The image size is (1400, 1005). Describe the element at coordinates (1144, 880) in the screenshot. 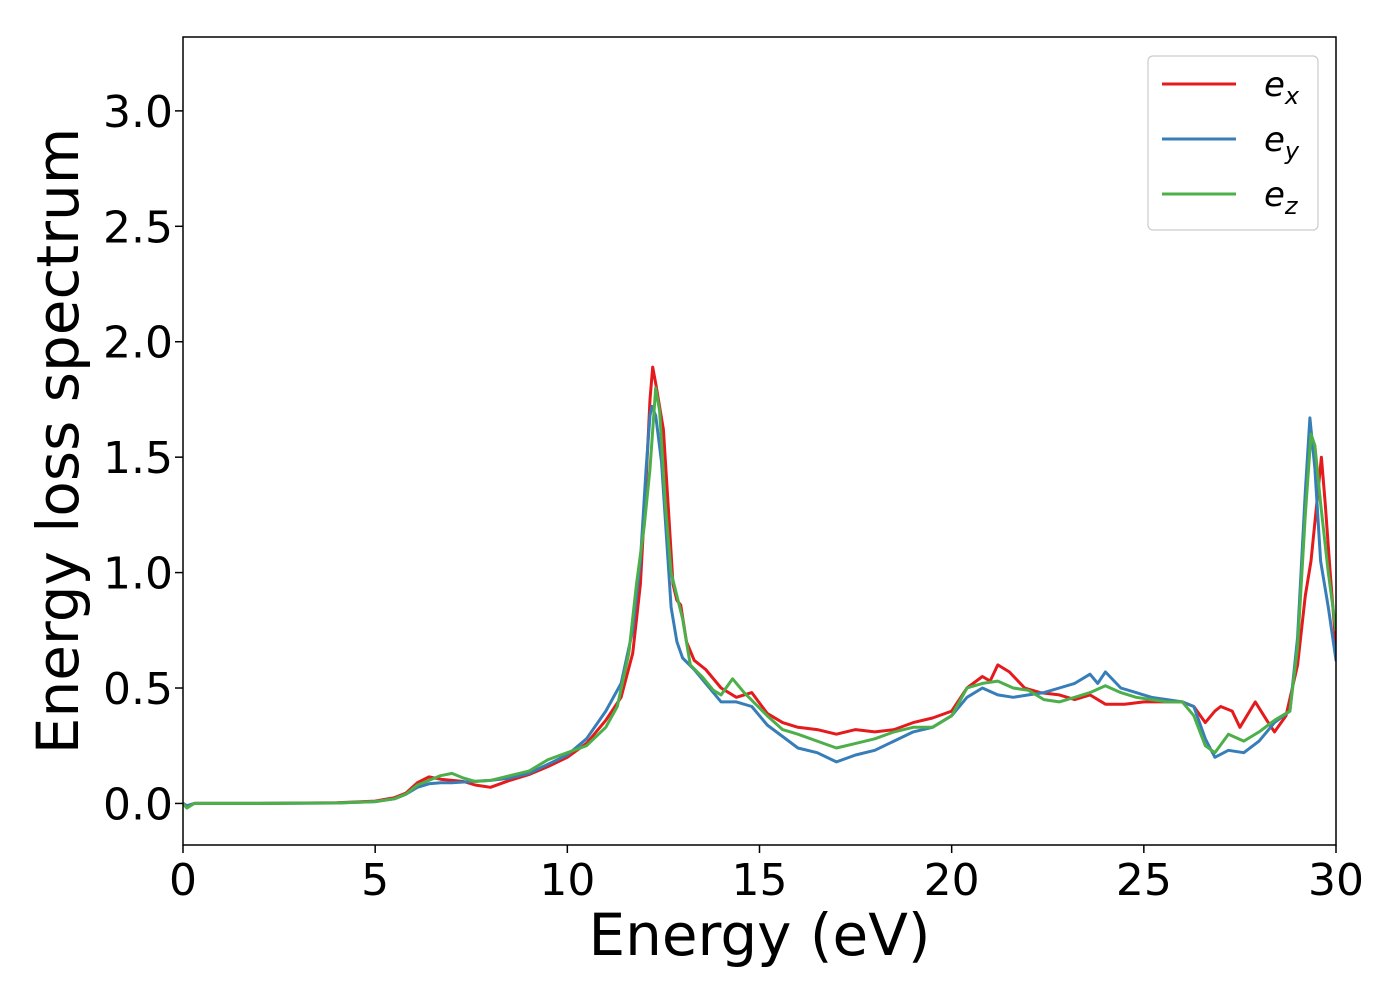

I see `x-tick-label: 25` at that location.